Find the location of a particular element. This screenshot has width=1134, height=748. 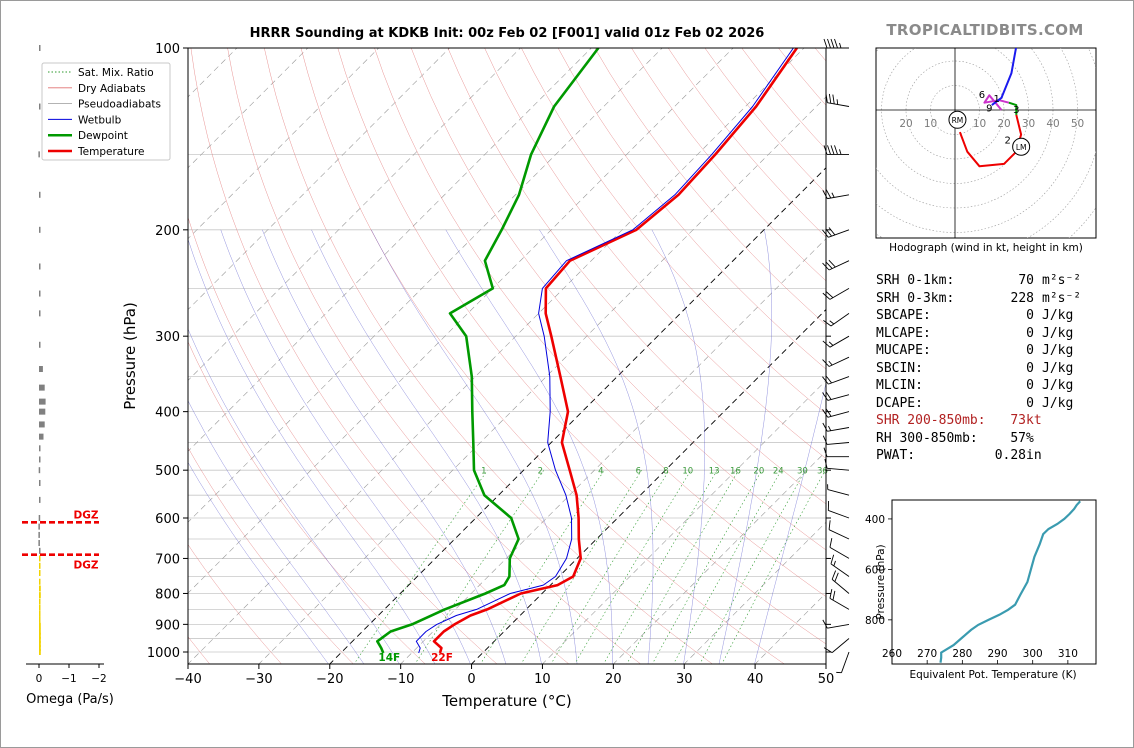

hodograph-panel: 20 10 10 20 30 40 50 1 2 3 69 RM LM is located at coordinates (986, 143).